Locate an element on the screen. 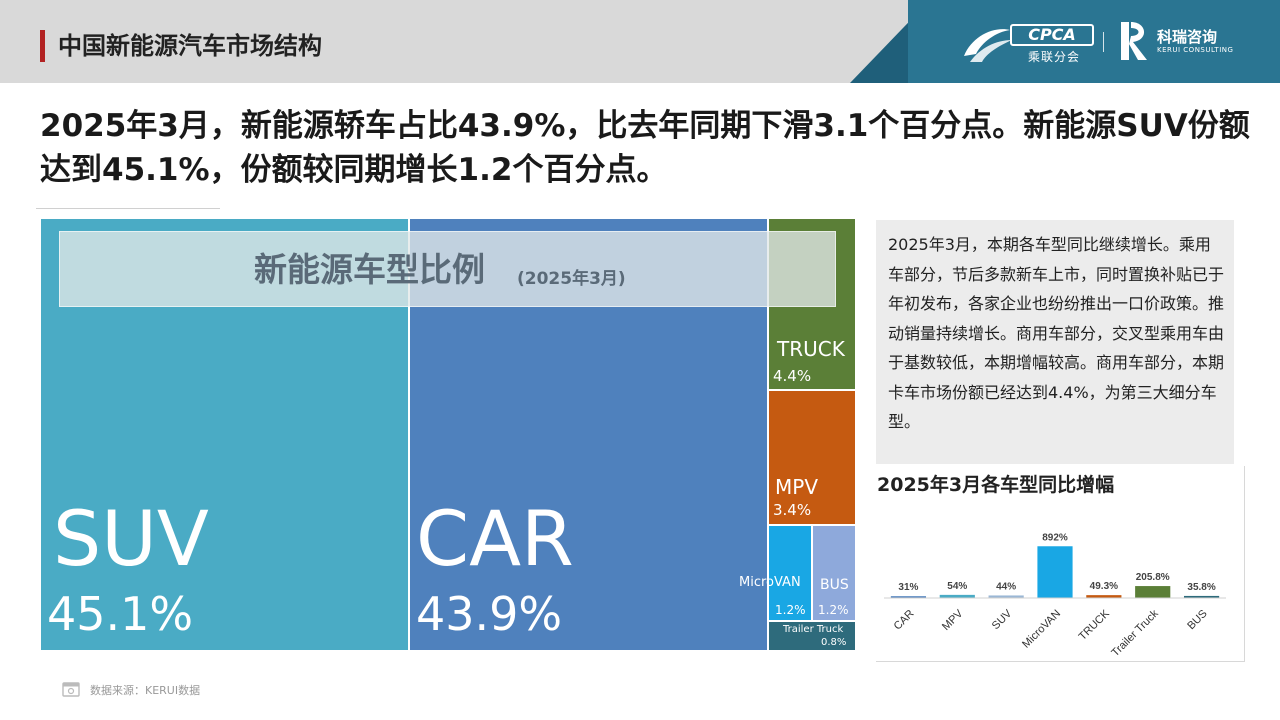 The width and height of the screenshot is (1280, 720). treemap-value-mpv: 3.4% is located at coordinates (792, 510).